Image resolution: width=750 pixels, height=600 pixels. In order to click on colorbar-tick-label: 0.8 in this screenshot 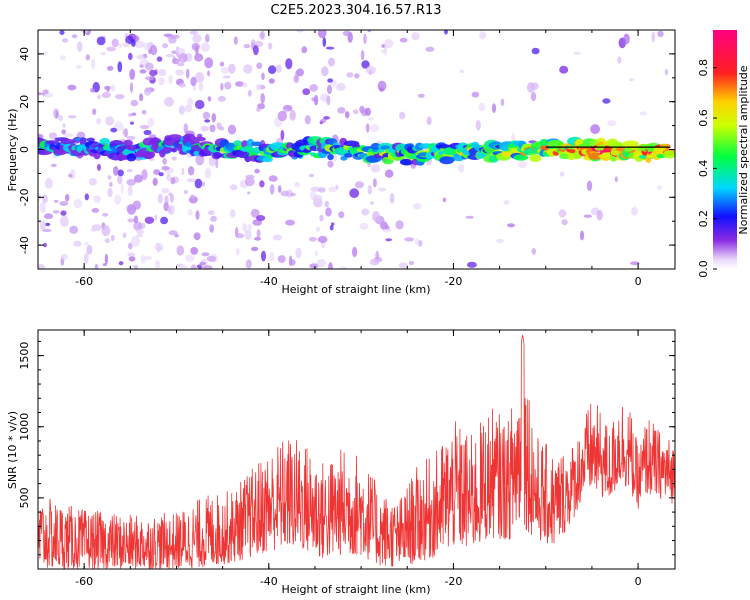, I will do `click(703, 68)`.